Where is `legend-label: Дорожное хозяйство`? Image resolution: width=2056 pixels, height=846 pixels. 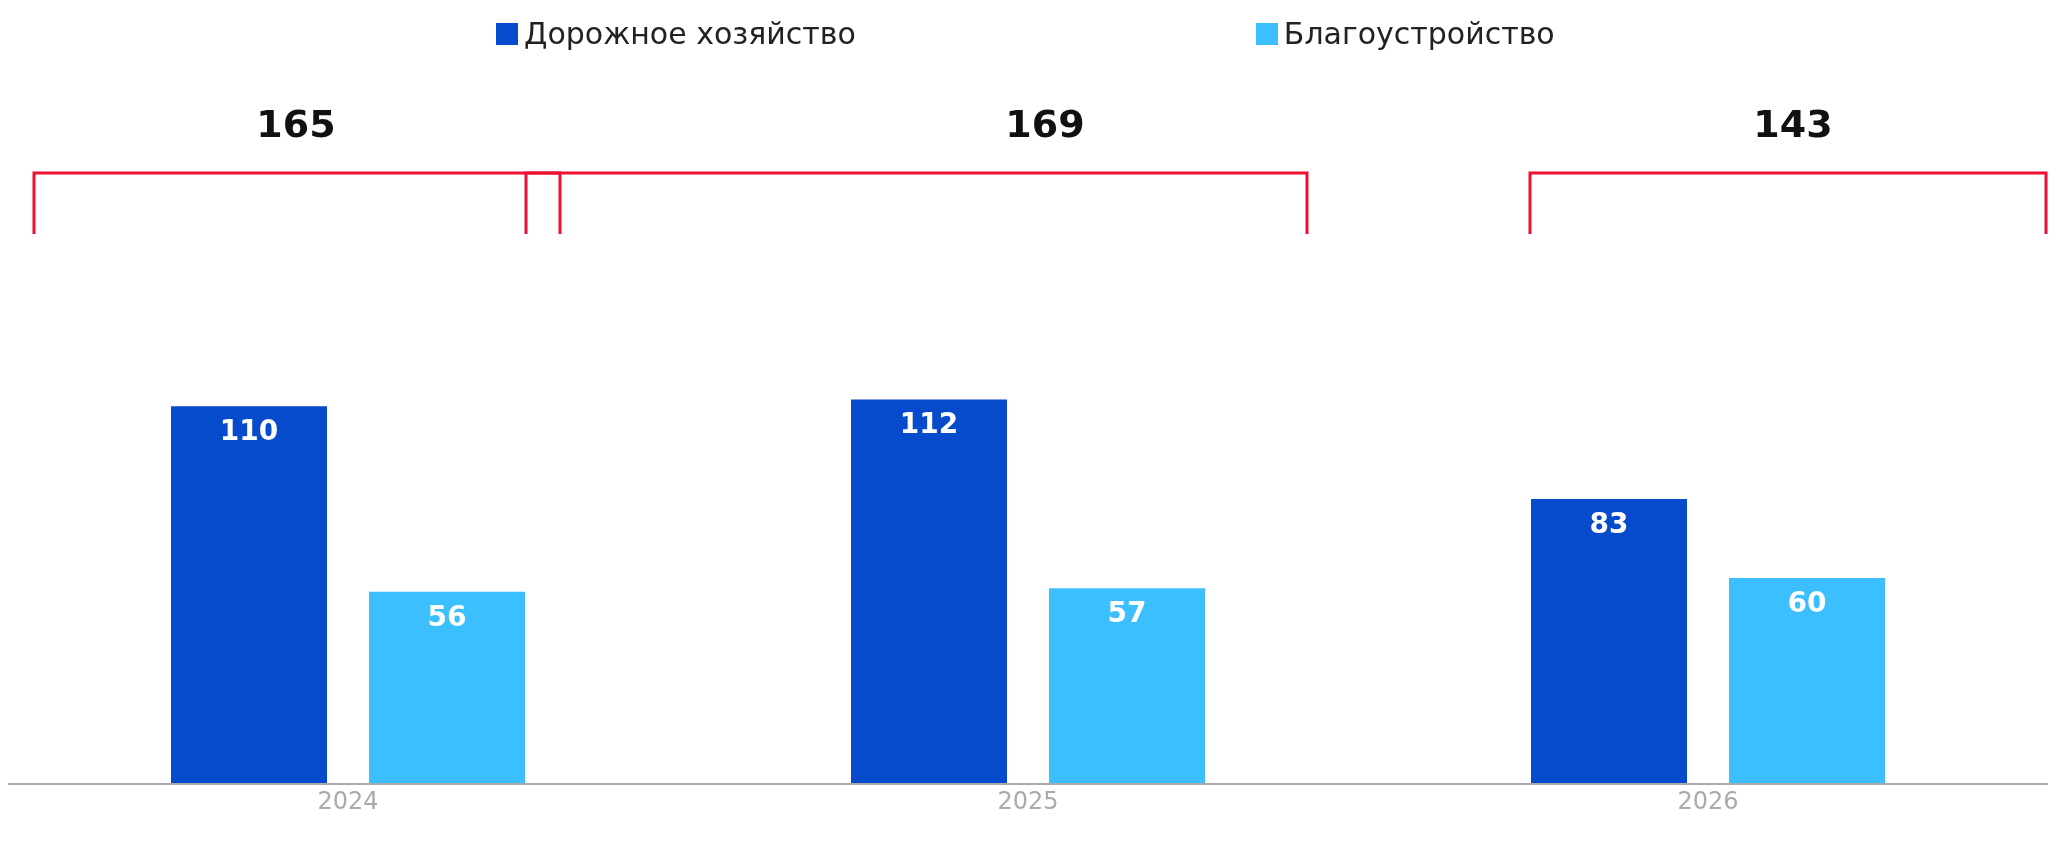 legend-label: Дорожное хозяйство is located at coordinates (690, 33).